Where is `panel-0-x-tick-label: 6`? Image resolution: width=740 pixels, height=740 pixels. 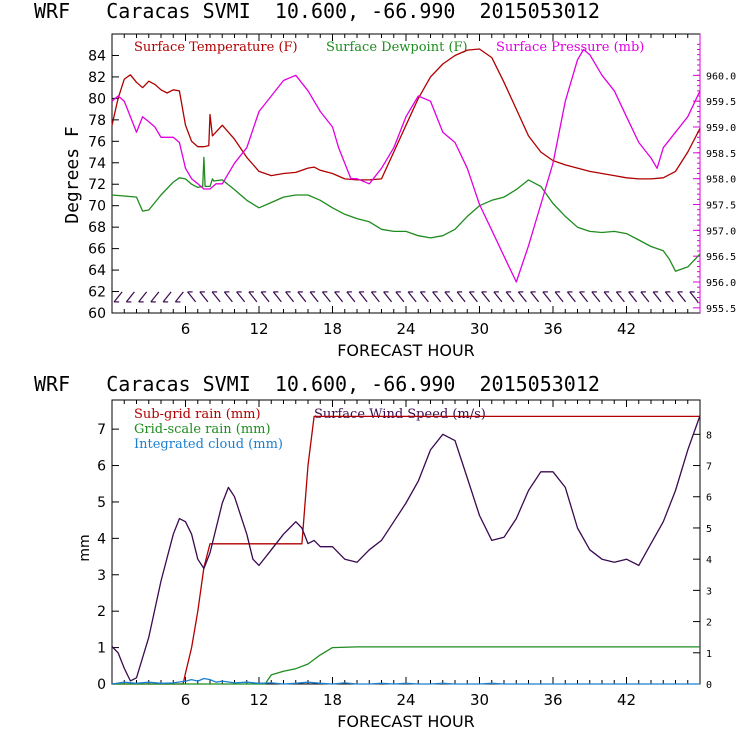 panel-0-x-tick-label: 6 is located at coordinates (186, 329).